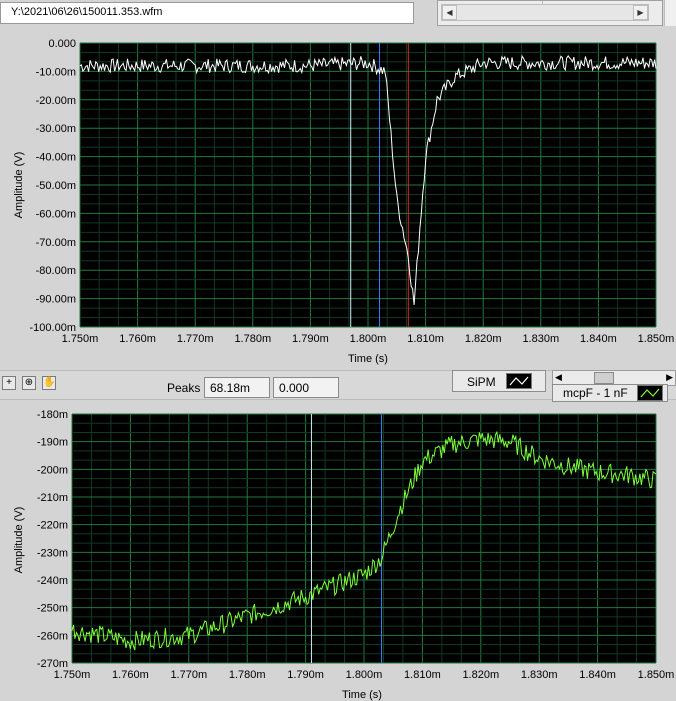 Image resolution: width=676 pixels, height=701 pixels. Describe the element at coordinates (56, 158) in the screenshot. I see `y-tick-label: -40.00m` at that location.